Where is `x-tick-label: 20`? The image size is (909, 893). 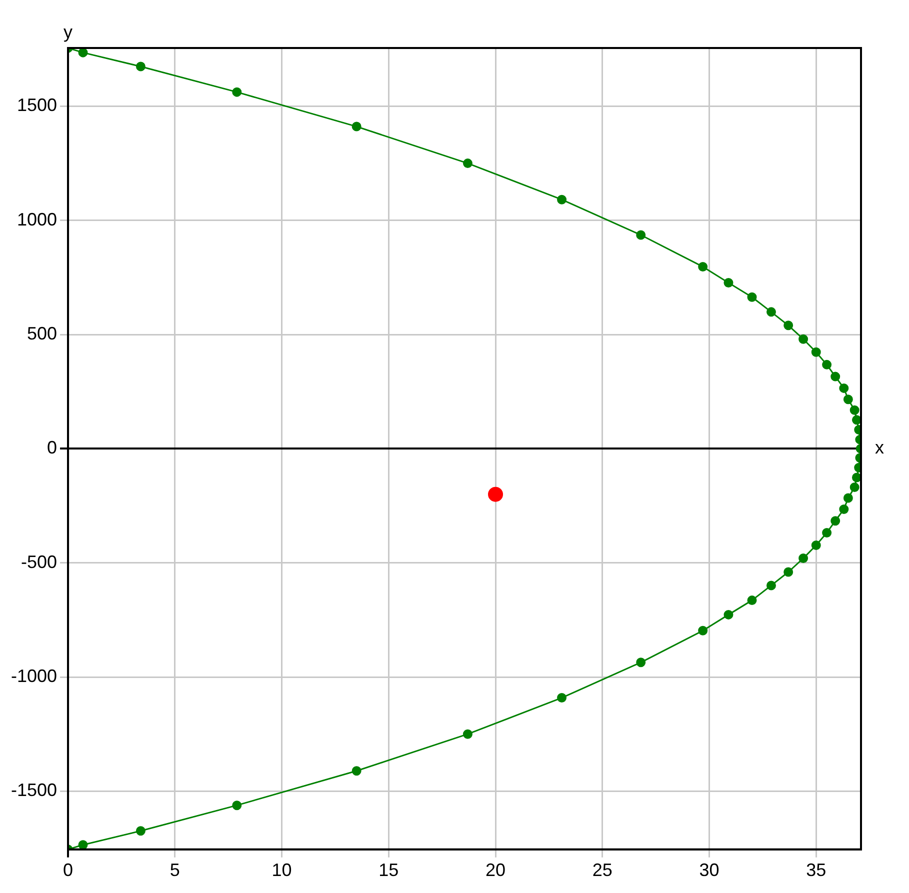 x-tick-label: 20 is located at coordinates (495, 870).